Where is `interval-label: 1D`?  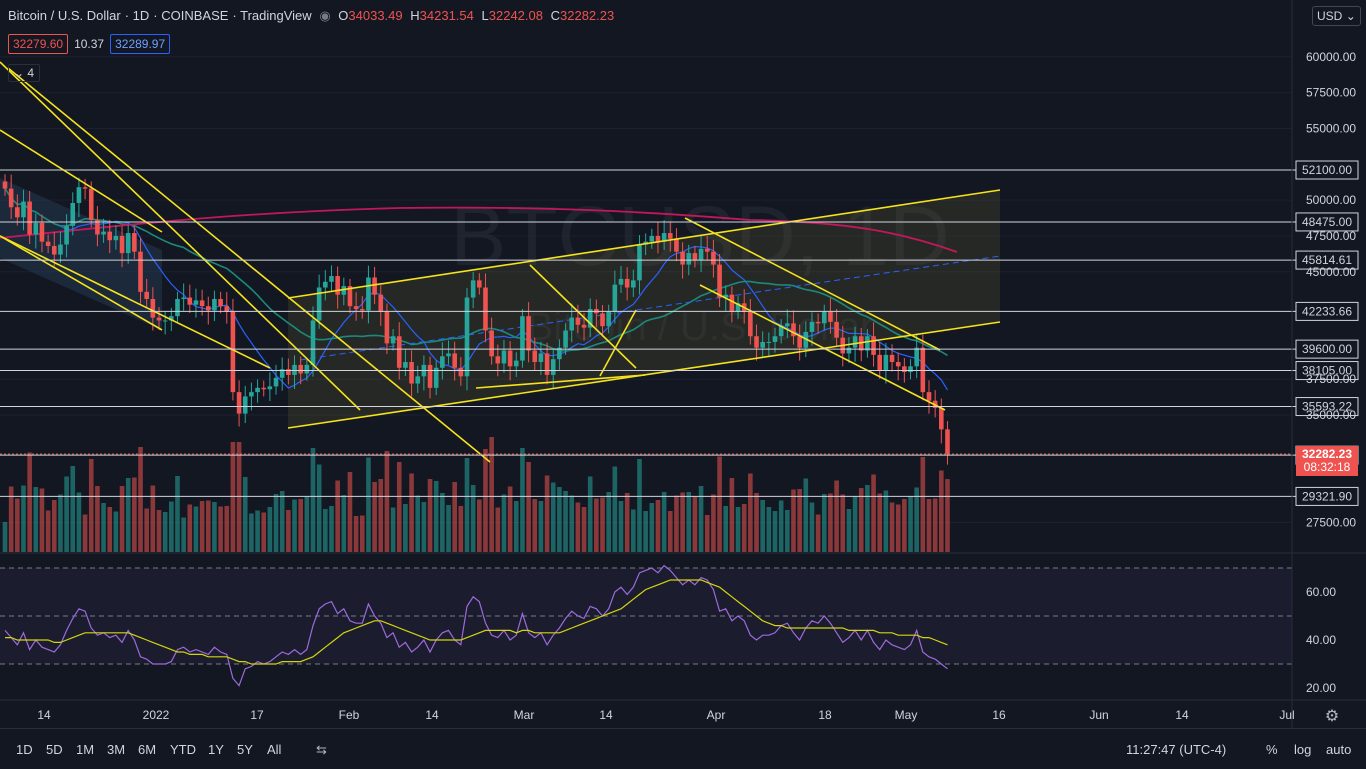
interval-label: 1D is located at coordinates (141, 15).